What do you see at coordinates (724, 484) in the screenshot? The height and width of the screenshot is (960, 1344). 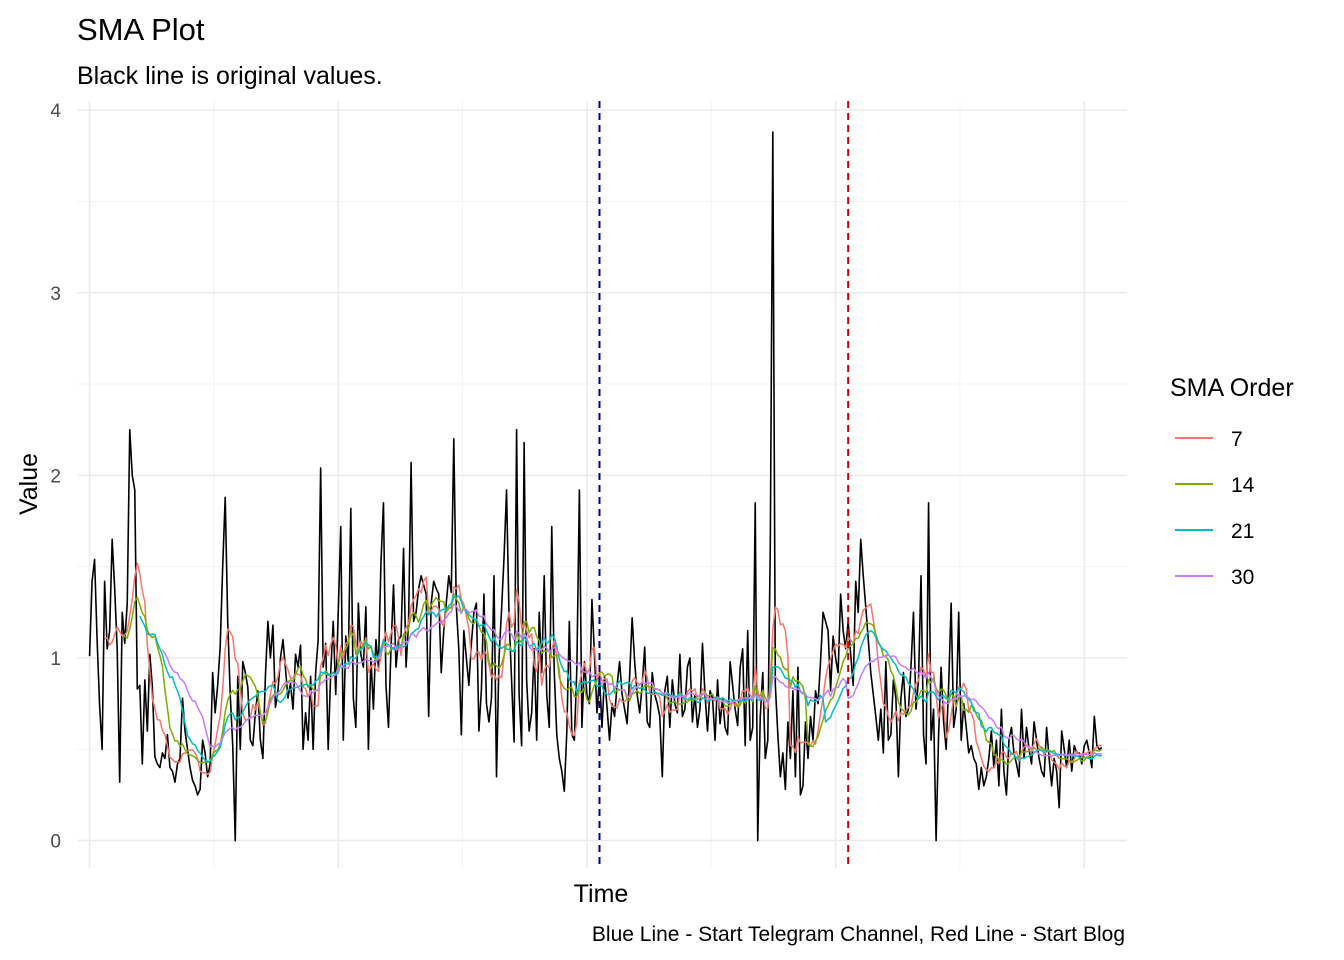 I see `event-lines` at bounding box center [724, 484].